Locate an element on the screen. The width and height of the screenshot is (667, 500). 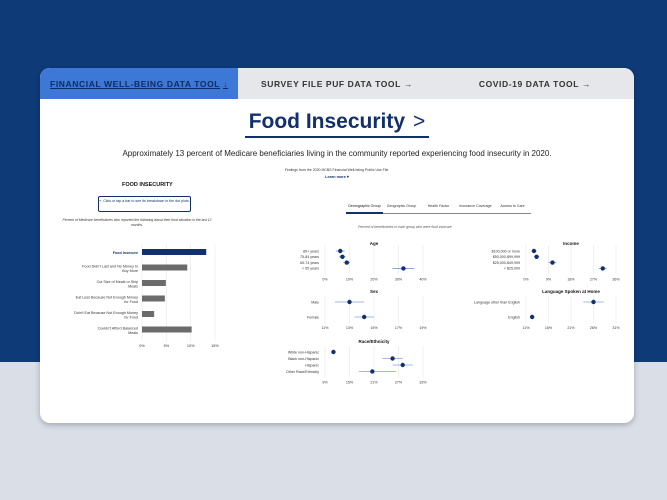
dot-100-000-or-more is located at coordinates (534, 251).